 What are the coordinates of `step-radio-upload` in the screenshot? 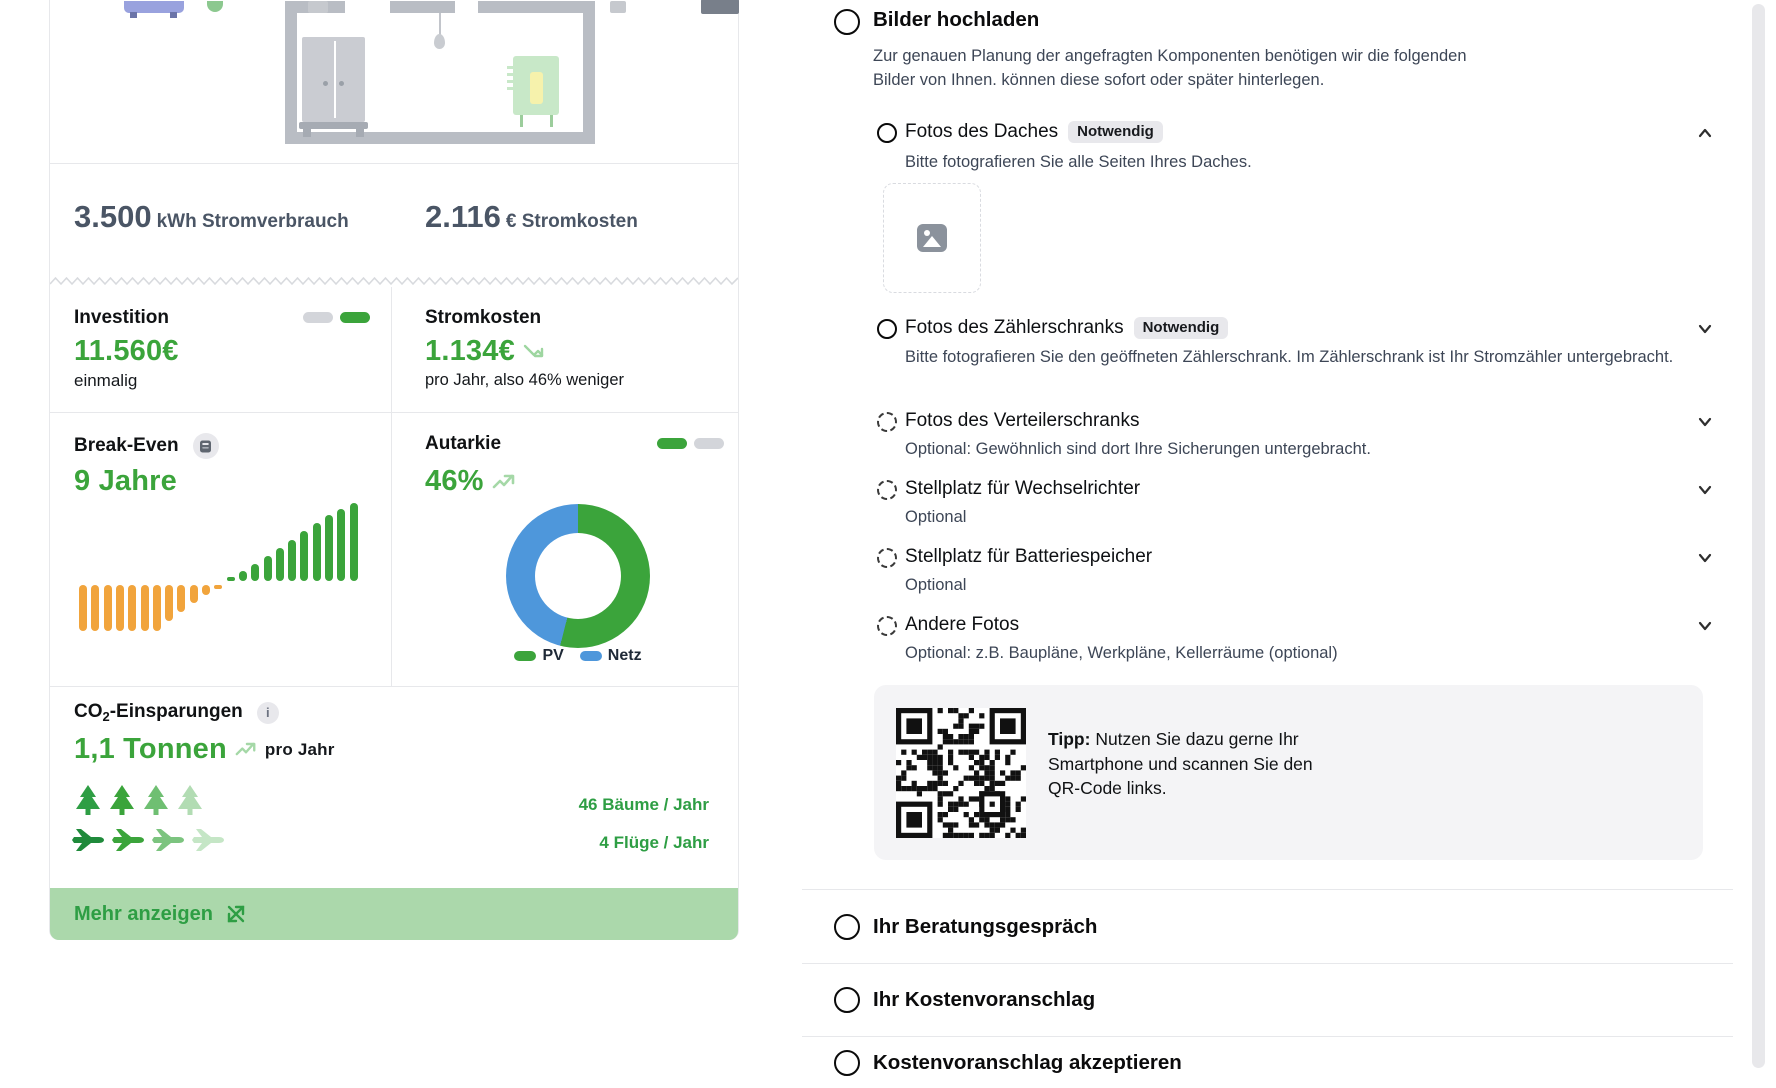 It's located at (847, 22).